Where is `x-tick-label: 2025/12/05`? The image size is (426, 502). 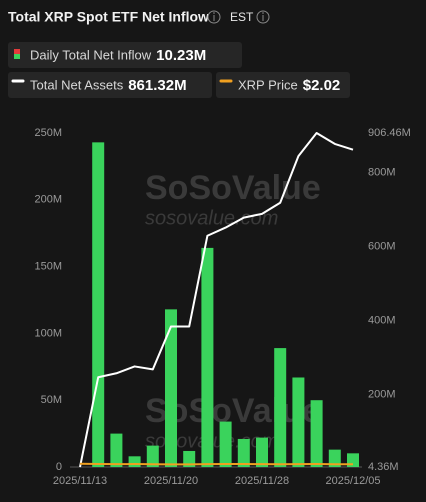
x-tick-label: 2025/12/05 is located at coordinates (352, 481).